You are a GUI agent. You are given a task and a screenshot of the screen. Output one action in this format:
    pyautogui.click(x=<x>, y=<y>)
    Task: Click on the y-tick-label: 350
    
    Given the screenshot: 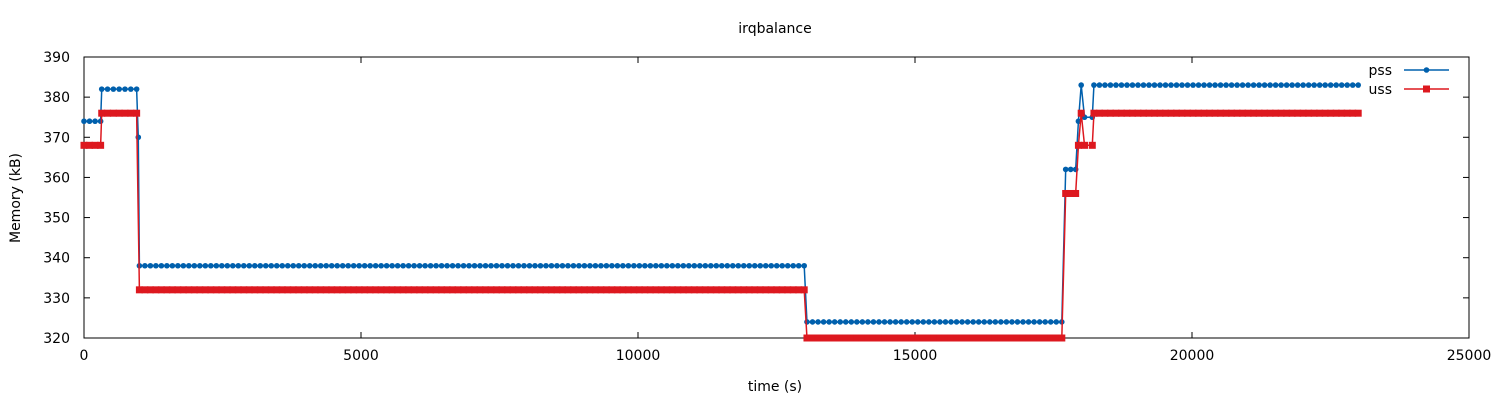 What is the action you would take?
    pyautogui.click(x=56, y=219)
    